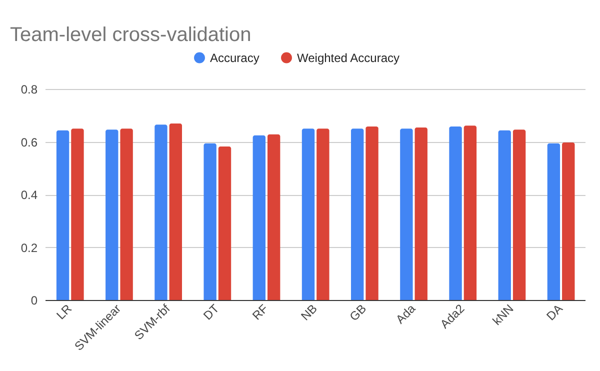 The height and width of the screenshot is (371, 600). What do you see at coordinates (358, 313) in the screenshot?
I see `x-tick-label: GB` at bounding box center [358, 313].